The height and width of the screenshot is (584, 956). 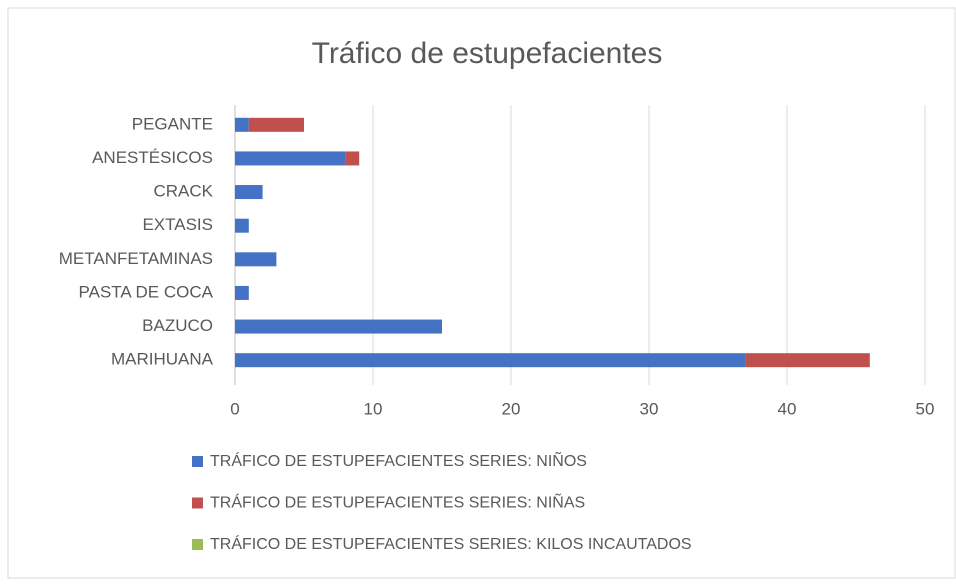 What do you see at coordinates (183, 191) in the screenshot?
I see `y-tick-label: CRACK` at bounding box center [183, 191].